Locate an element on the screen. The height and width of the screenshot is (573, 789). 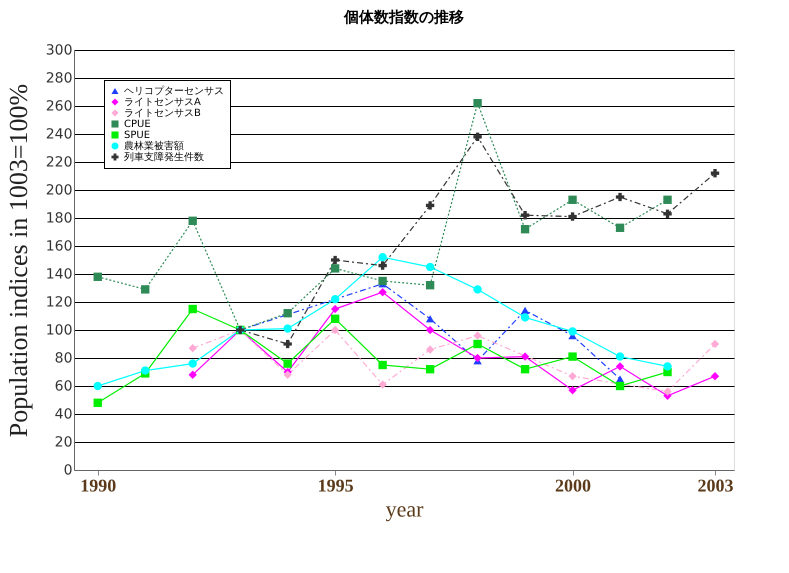
y-tick-label: 200 is located at coordinates (59, 190).